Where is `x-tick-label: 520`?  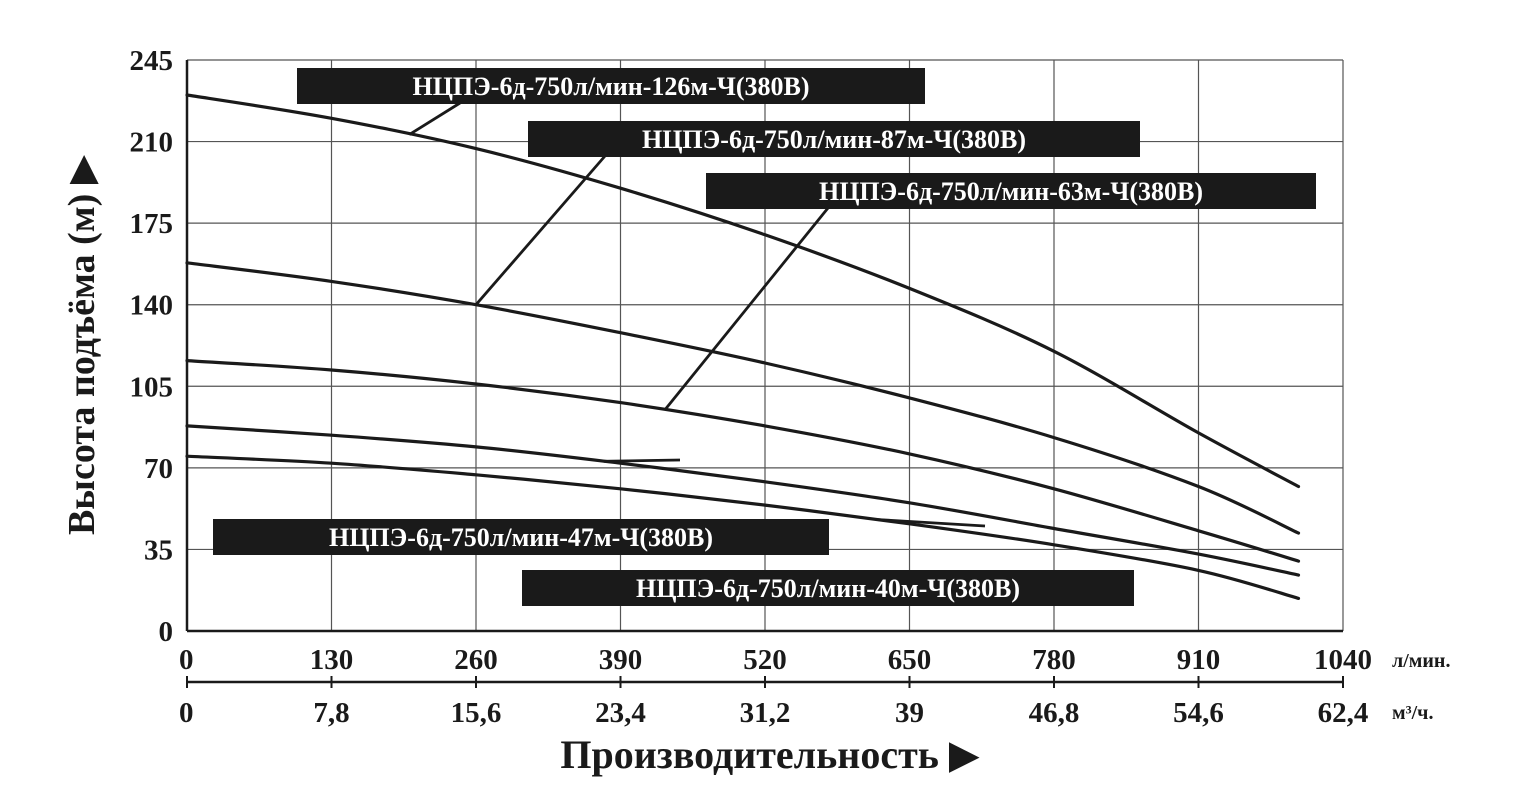 x-tick-label: 520 is located at coordinates (765, 660).